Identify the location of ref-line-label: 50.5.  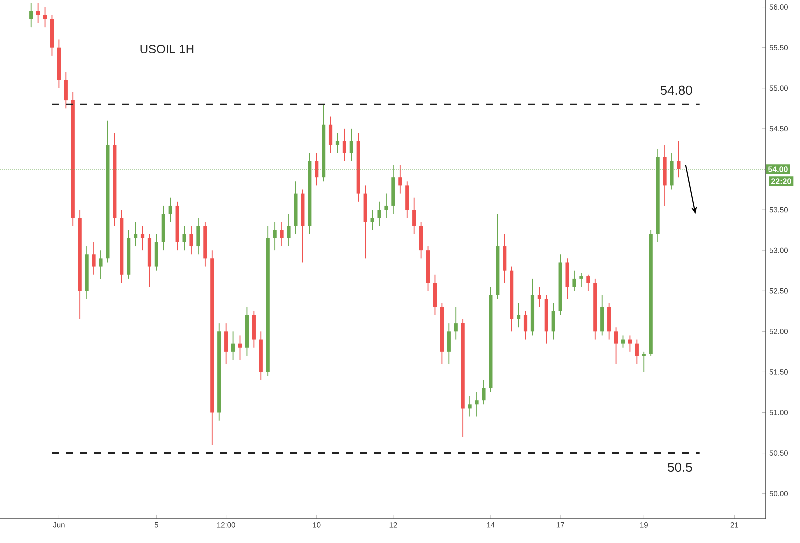
(680, 467).